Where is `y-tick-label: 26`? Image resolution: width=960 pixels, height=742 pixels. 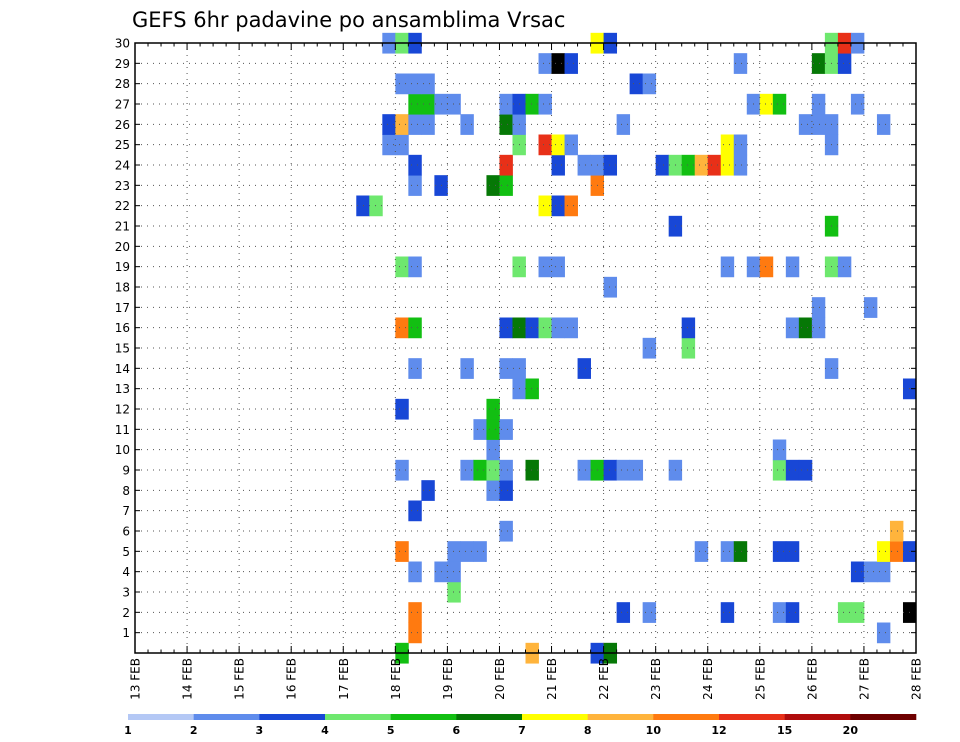 y-tick-label: 26 is located at coordinates (122, 125).